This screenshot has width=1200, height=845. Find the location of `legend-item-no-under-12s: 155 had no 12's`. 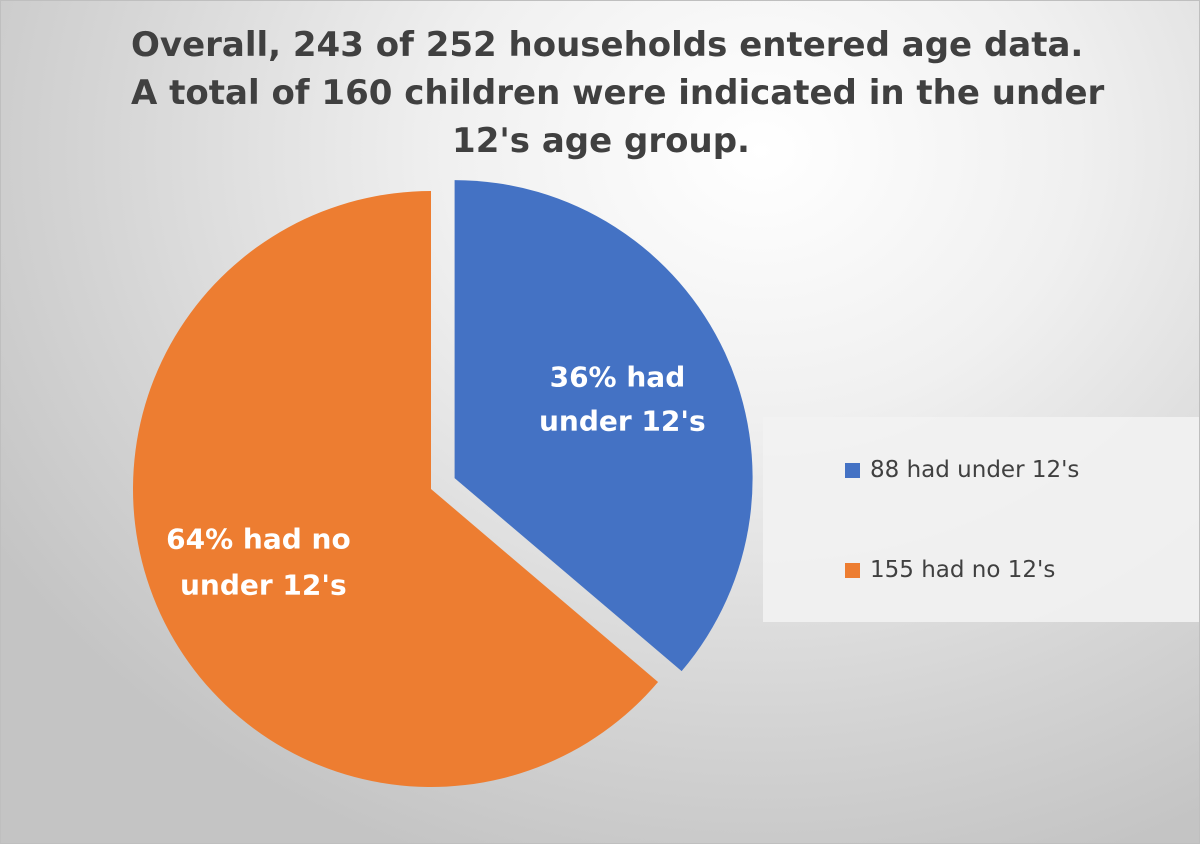

legend-item-no-under-12s: 155 had no 12's is located at coordinates (950, 570).